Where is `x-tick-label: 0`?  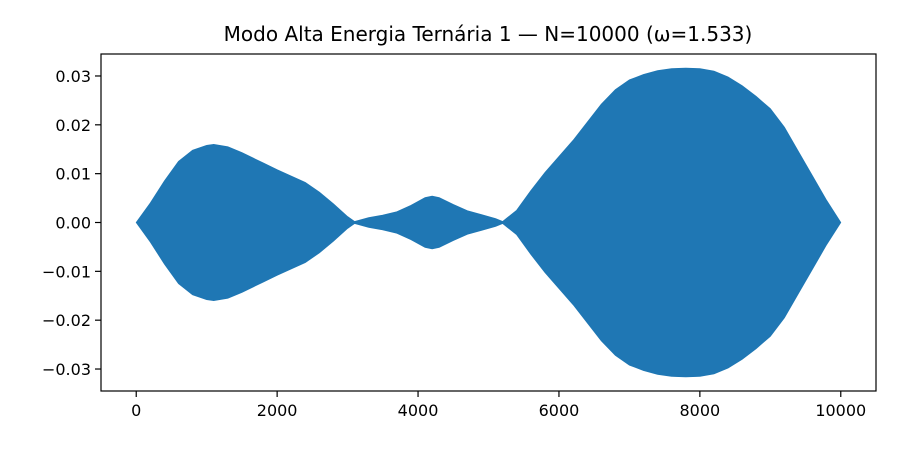 x-tick-label: 0 is located at coordinates (136, 410).